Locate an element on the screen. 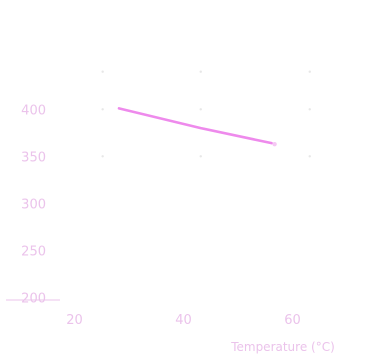 The image size is (376, 359). x-tick-label: 20 is located at coordinates (74, 320).